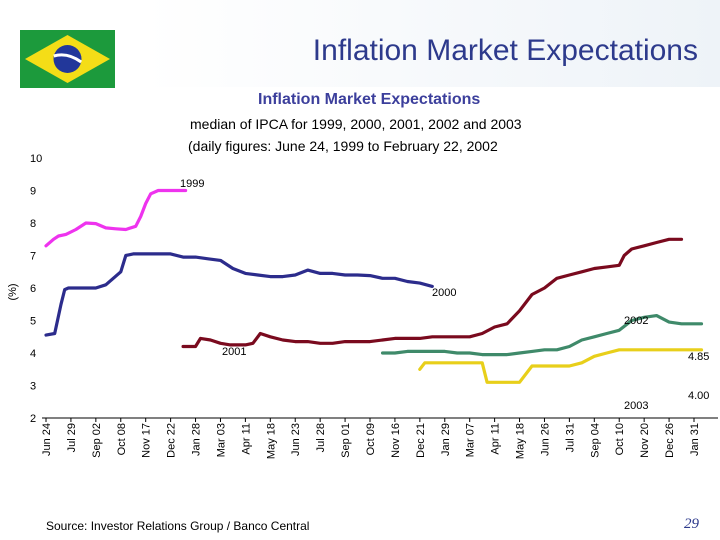 Image resolution: width=720 pixels, height=540 pixels. What do you see at coordinates (545, 439) in the screenshot?
I see `x-tick-label: Jun 26` at bounding box center [545, 439].